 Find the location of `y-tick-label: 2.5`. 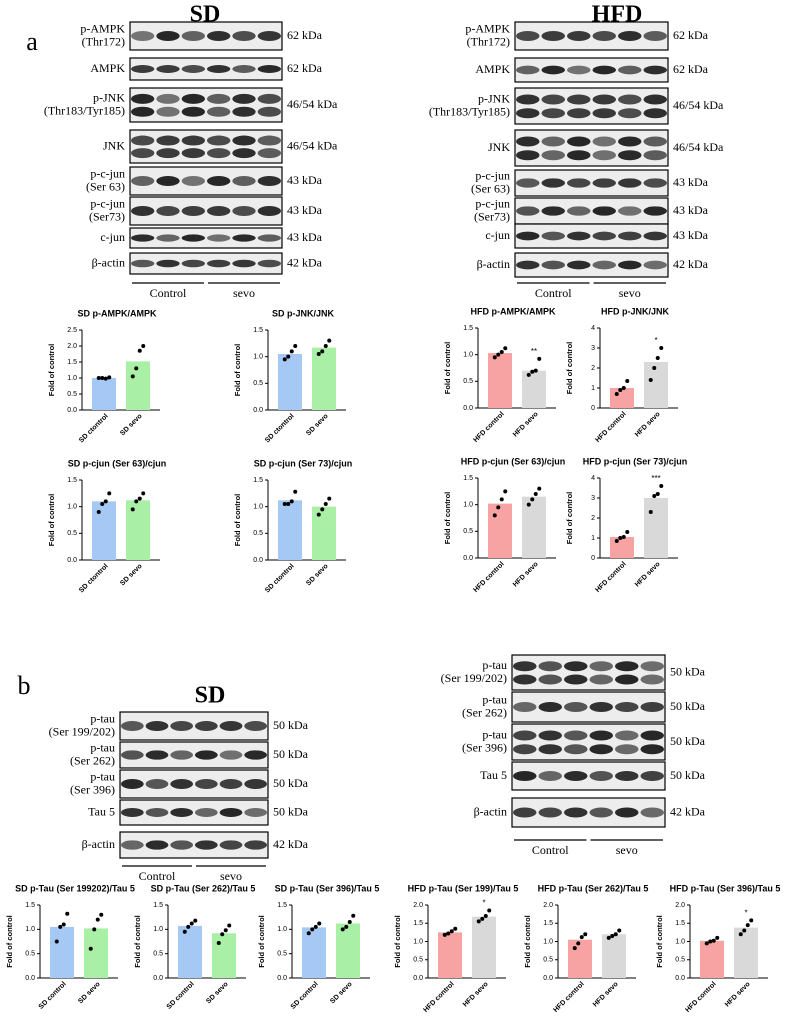

y-tick-label: 2.5 is located at coordinates (72, 330).